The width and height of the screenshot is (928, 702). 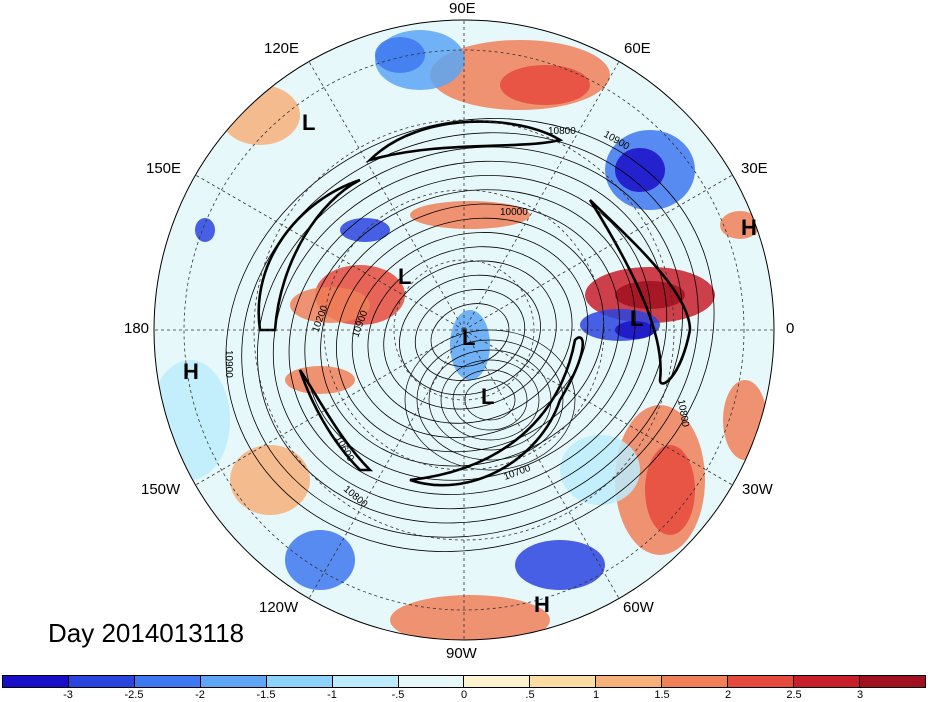 What do you see at coordinates (790, 328) in the screenshot?
I see `lon-label-0: 0` at bounding box center [790, 328].